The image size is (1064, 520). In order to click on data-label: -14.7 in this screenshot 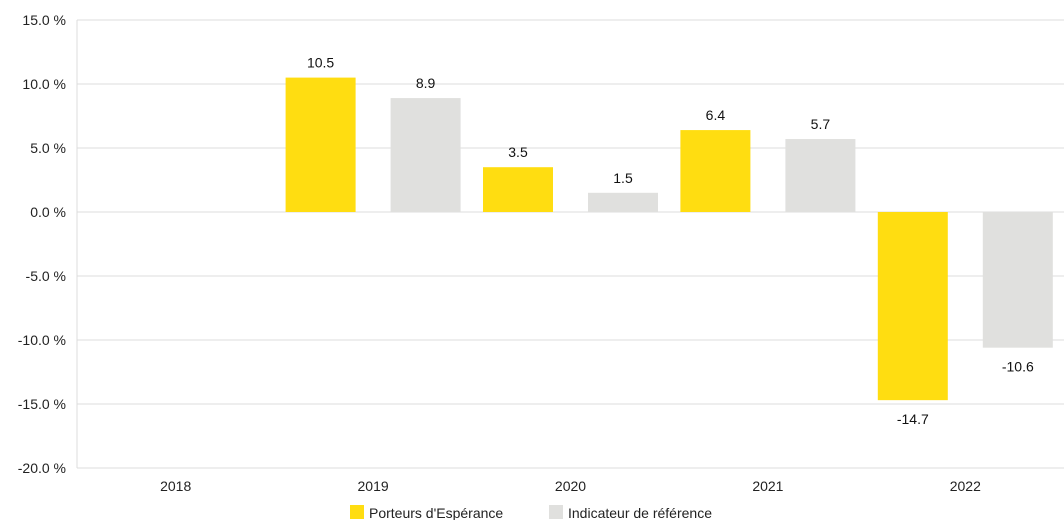, I will do `click(913, 419)`.